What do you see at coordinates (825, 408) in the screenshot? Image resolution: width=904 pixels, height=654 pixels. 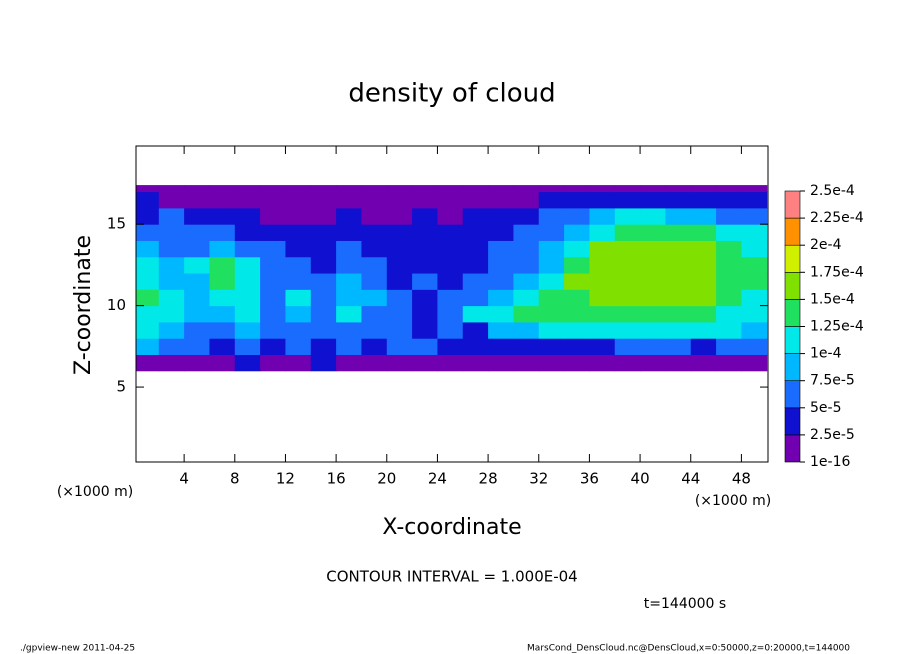 I see `colorbar-label: 5e-5` at bounding box center [825, 408].